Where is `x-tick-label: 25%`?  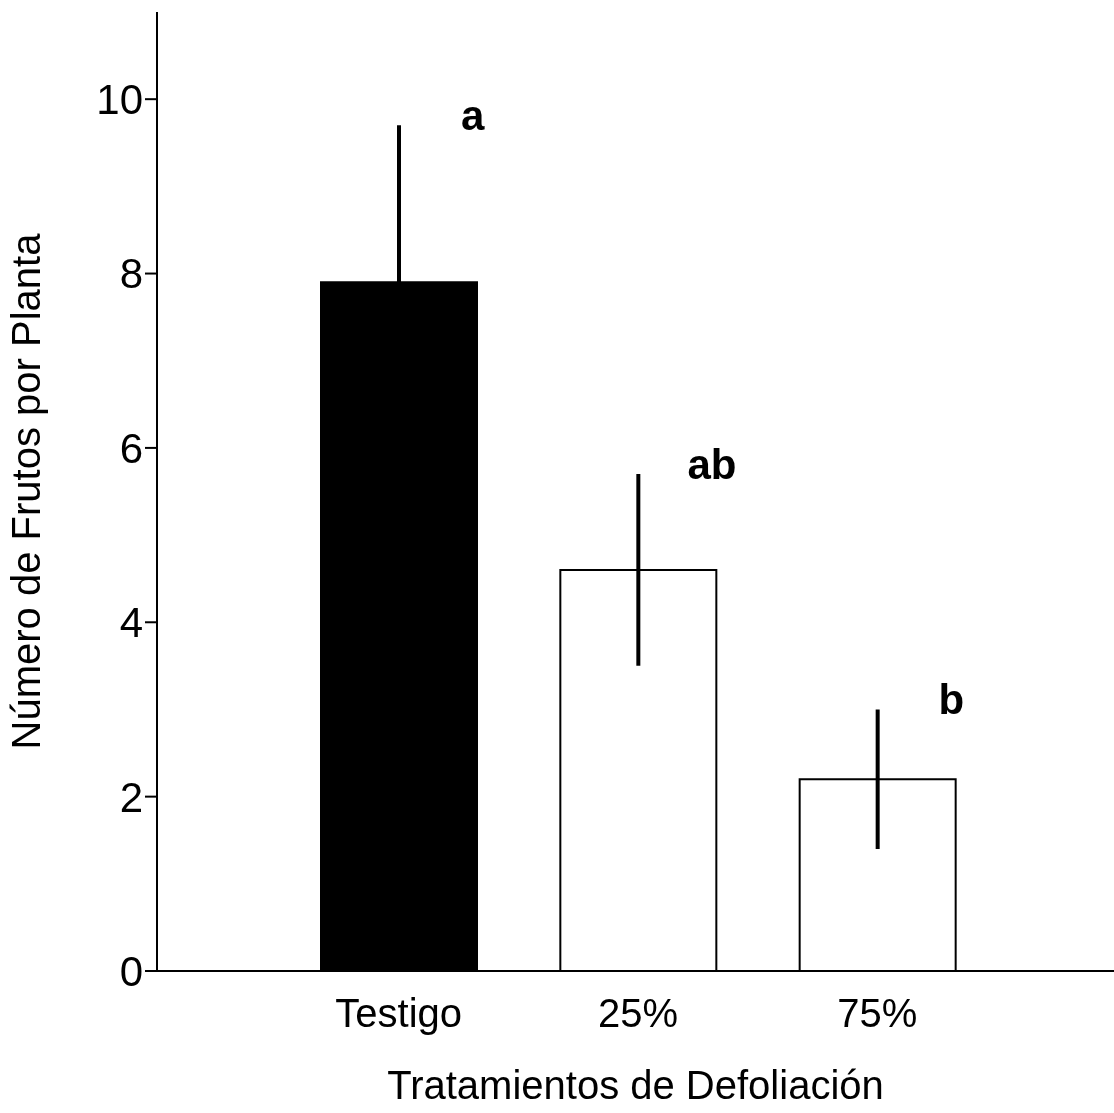
x-tick-label: 25% is located at coordinates (638, 1013).